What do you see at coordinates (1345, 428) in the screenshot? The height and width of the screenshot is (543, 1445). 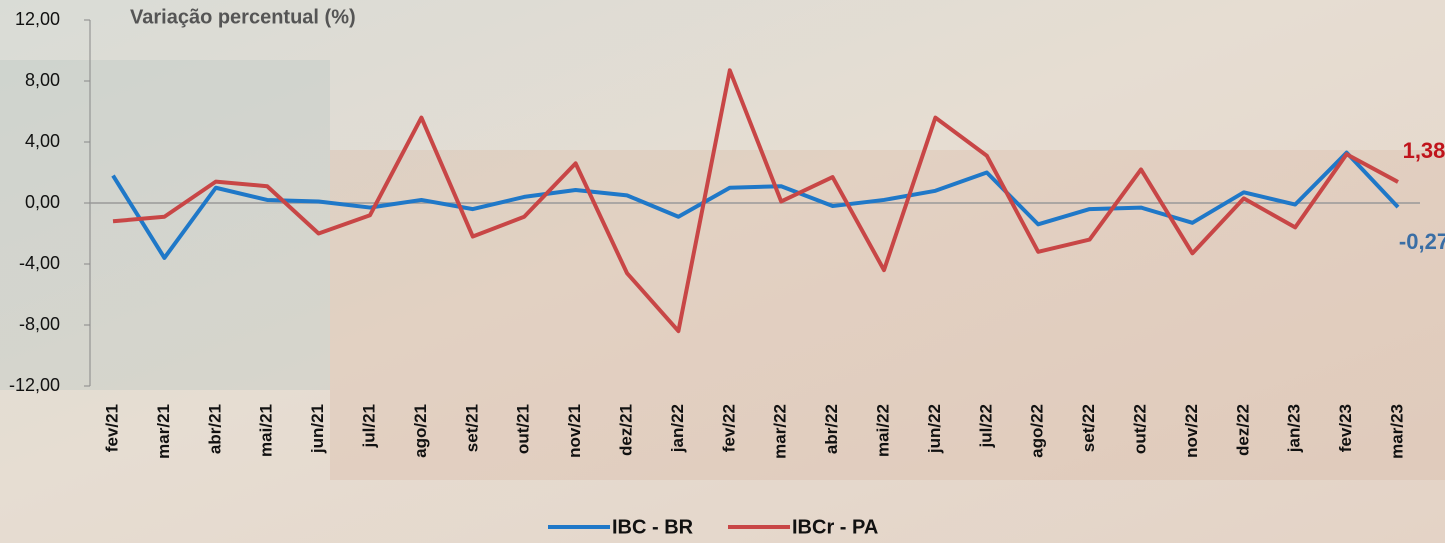 I see `x-tick-label: fev/23` at bounding box center [1345, 428].